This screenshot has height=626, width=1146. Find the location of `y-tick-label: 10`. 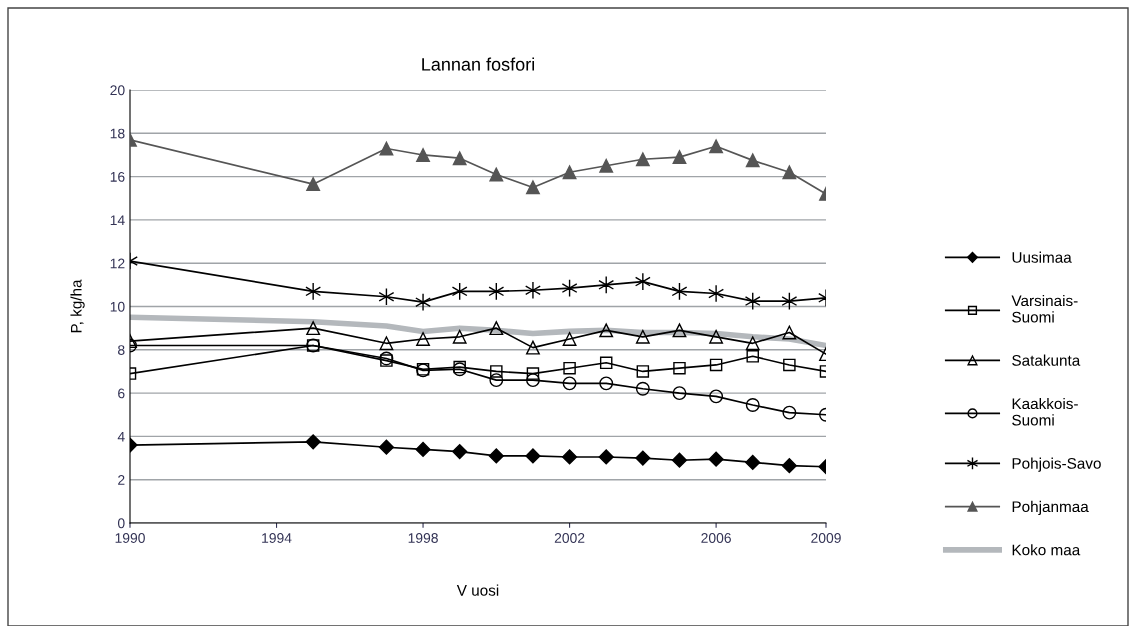

y-tick-label: 10 is located at coordinates (117, 306).